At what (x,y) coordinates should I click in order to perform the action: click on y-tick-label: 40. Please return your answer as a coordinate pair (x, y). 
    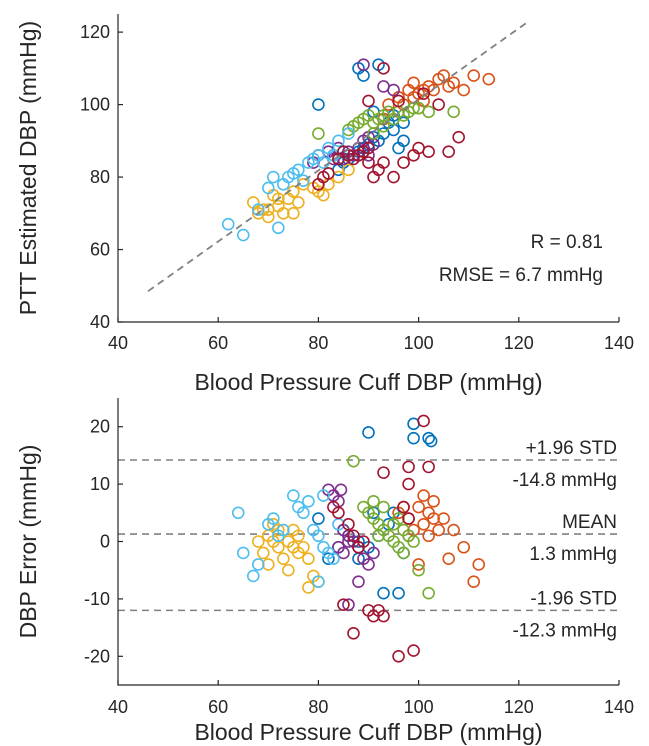
    Looking at the image, I should click on (100, 322).